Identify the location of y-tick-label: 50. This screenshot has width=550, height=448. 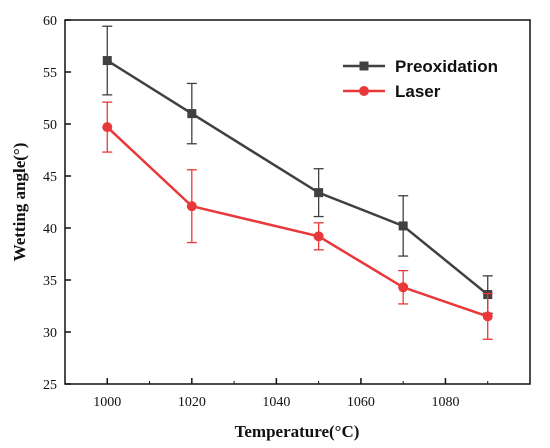
(50, 125).